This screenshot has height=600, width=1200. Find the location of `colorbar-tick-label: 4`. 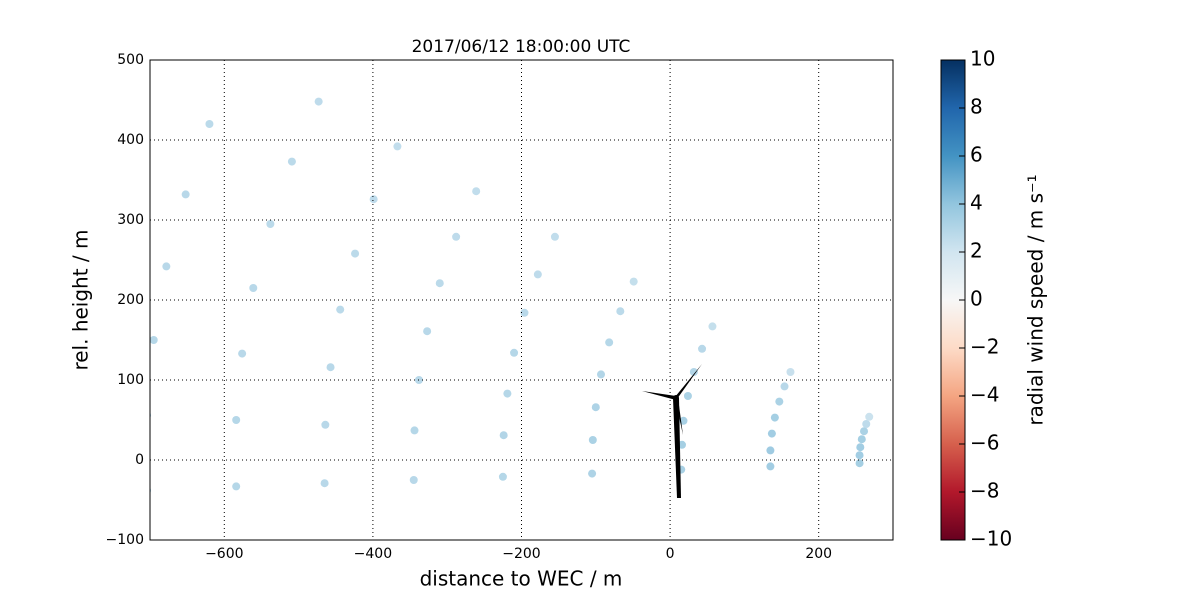

colorbar-tick-label: 4 is located at coordinates (976, 203).